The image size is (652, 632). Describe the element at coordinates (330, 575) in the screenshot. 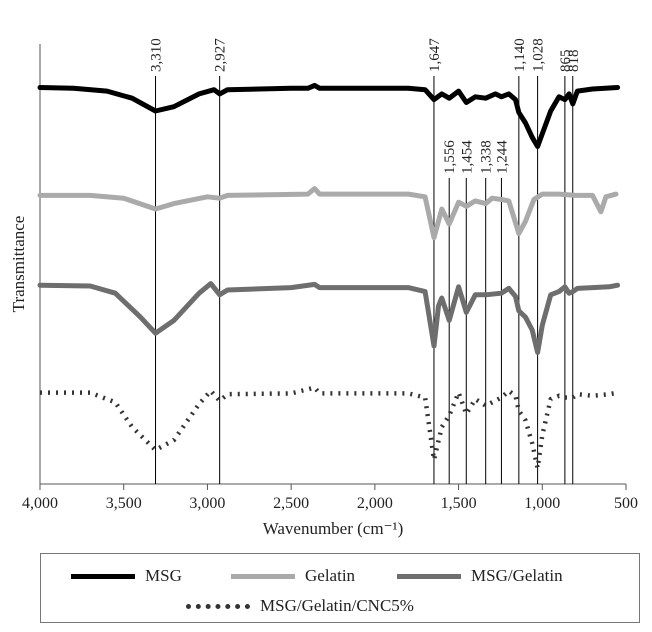

I see `legend-label-gelatin: Gelatin` at that location.